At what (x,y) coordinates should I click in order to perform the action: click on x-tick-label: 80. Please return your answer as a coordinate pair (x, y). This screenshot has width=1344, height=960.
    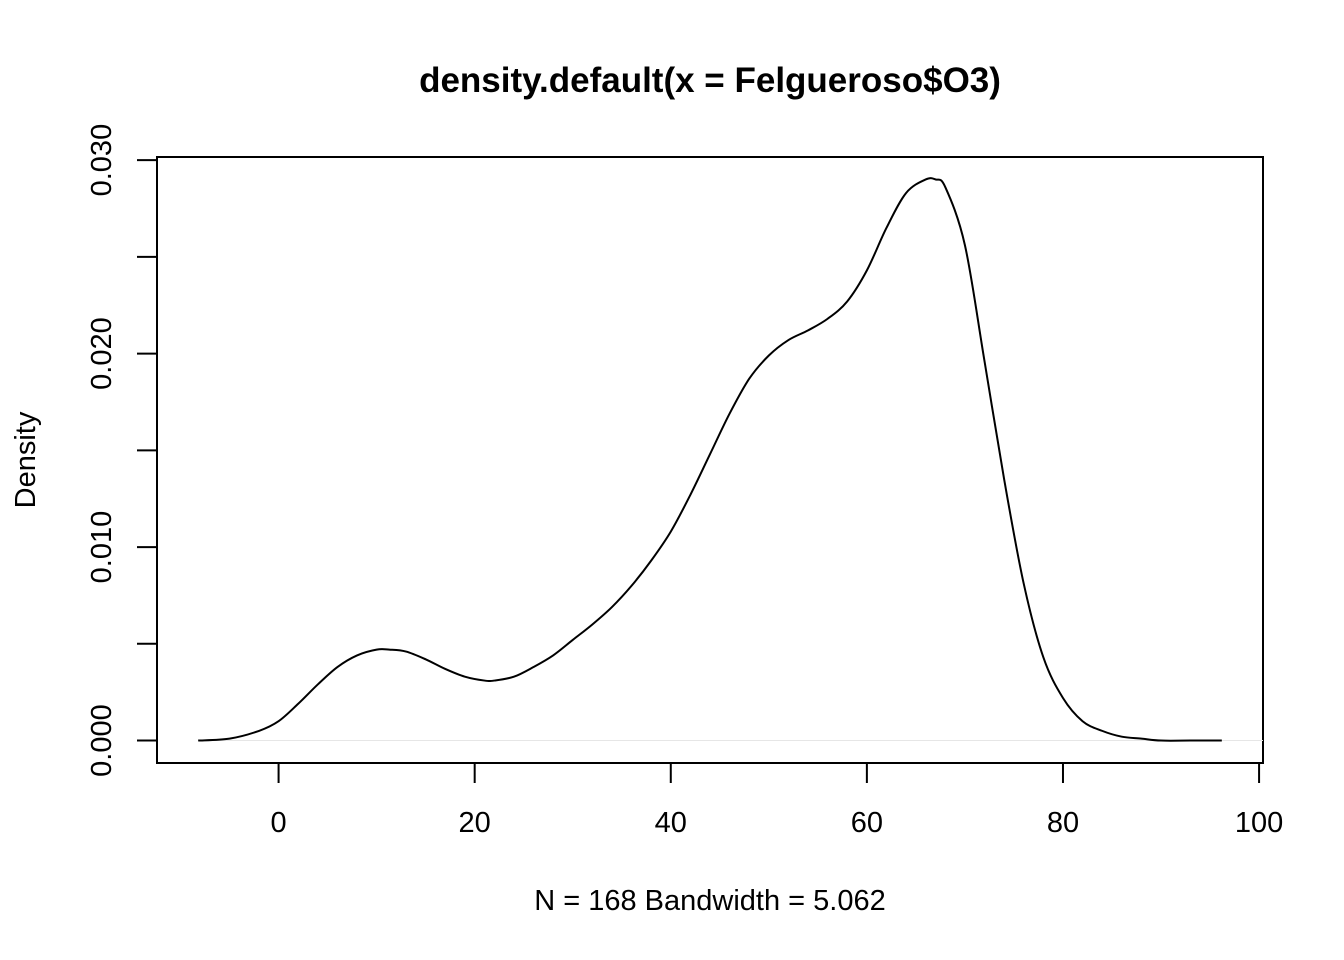
    Looking at the image, I should click on (1063, 823).